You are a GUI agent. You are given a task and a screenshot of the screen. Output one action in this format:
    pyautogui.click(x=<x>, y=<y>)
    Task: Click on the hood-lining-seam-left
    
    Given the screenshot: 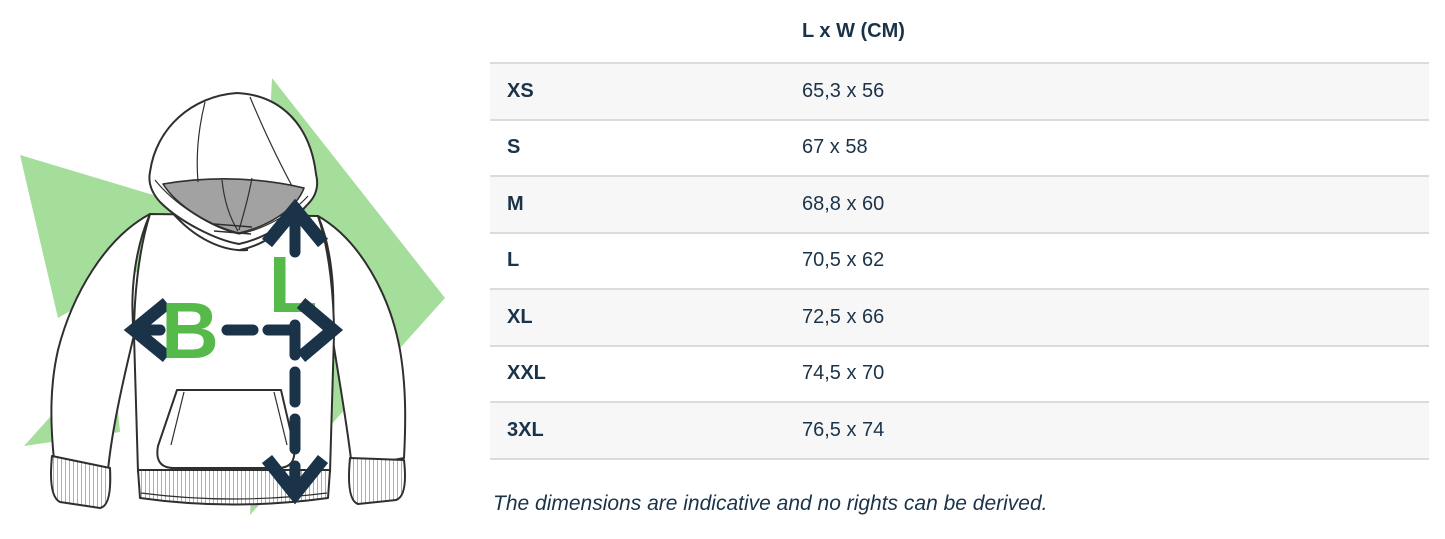 What is the action you would take?
    pyautogui.click(x=230, y=205)
    